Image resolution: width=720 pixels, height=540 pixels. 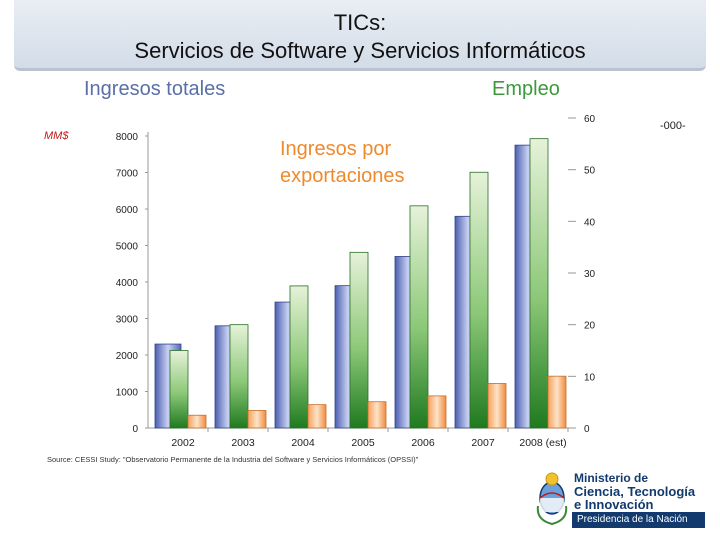 I want to click on employment-label: Empleo, so click(x=526, y=89).